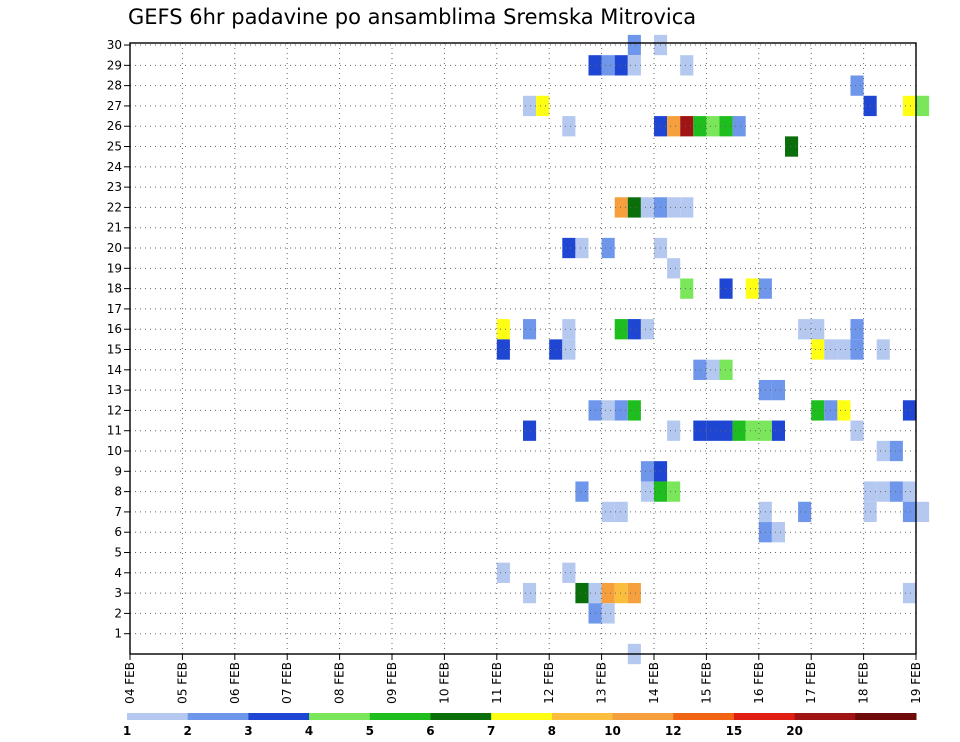  What do you see at coordinates (114, 309) in the screenshot?
I see `y-tick-label: 17` at bounding box center [114, 309].